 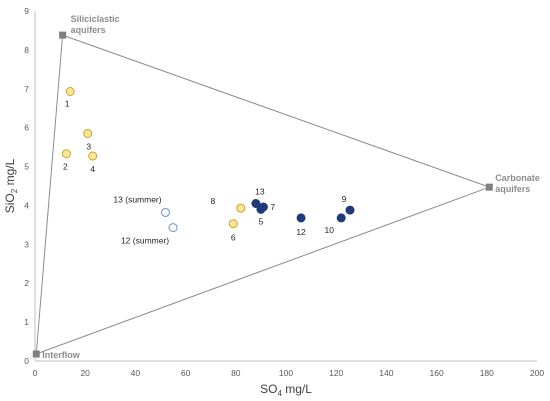 I want to click on y-tick-label: 4, so click(x=26, y=205).